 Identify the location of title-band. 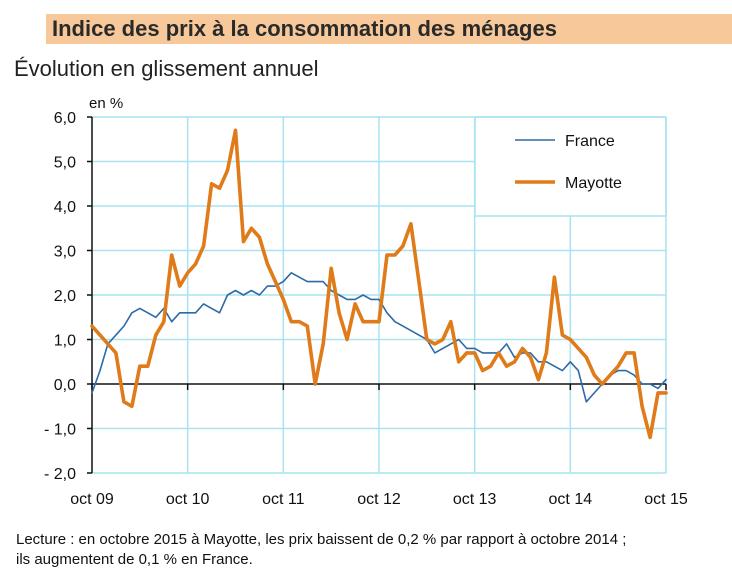
(389, 29).